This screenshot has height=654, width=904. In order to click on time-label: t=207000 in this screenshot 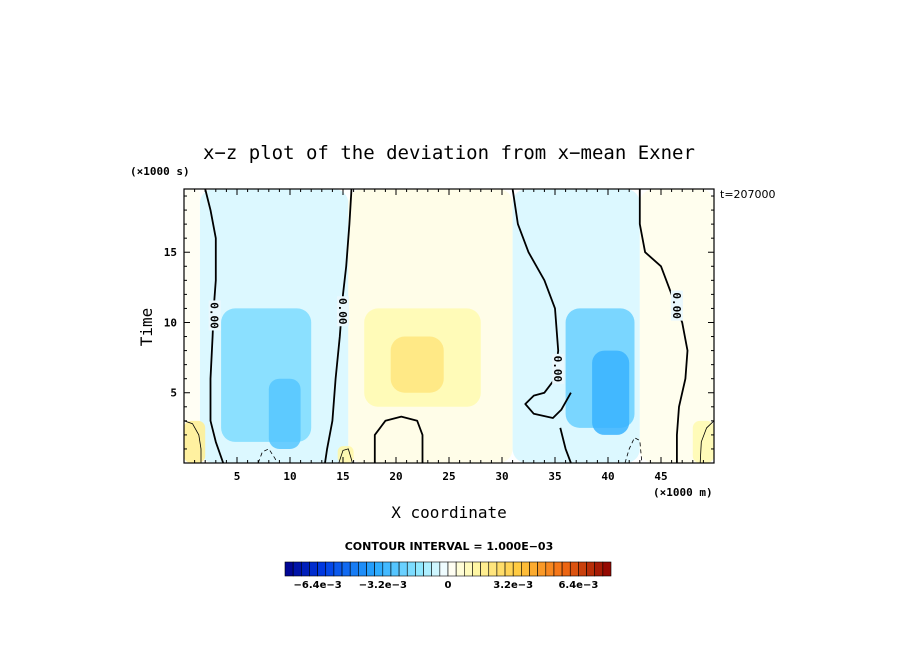, I will do `click(748, 194)`.